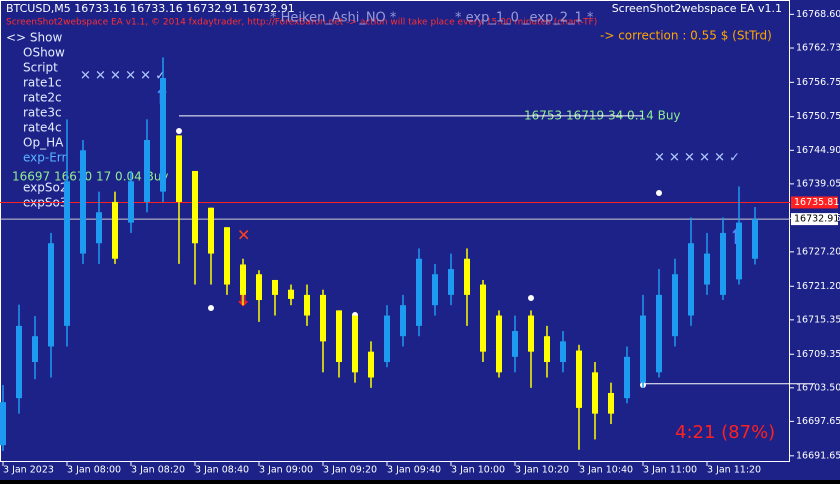 The height and width of the screenshot is (484, 840). Describe the element at coordinates (158, 470) in the screenshot. I see `x-tick-label: 3 Jan 08:20` at that location.